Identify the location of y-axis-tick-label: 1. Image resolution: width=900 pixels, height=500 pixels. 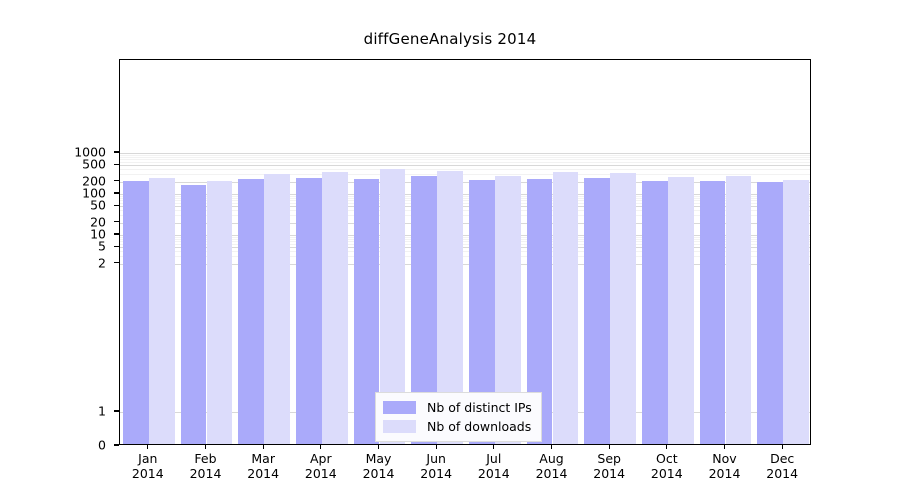
(102, 411).